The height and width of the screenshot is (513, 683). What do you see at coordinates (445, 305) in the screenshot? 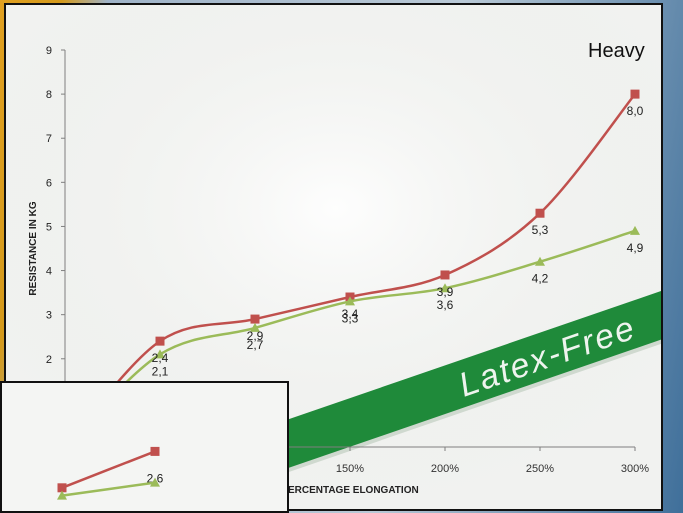
I see `data-label: 3,6` at bounding box center [445, 305].